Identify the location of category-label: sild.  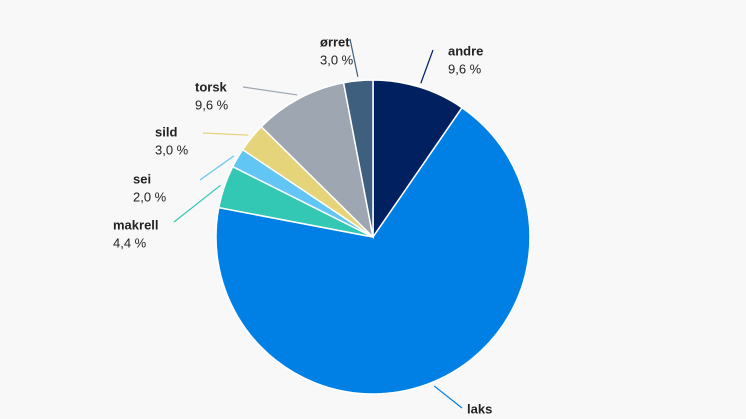
(166, 131).